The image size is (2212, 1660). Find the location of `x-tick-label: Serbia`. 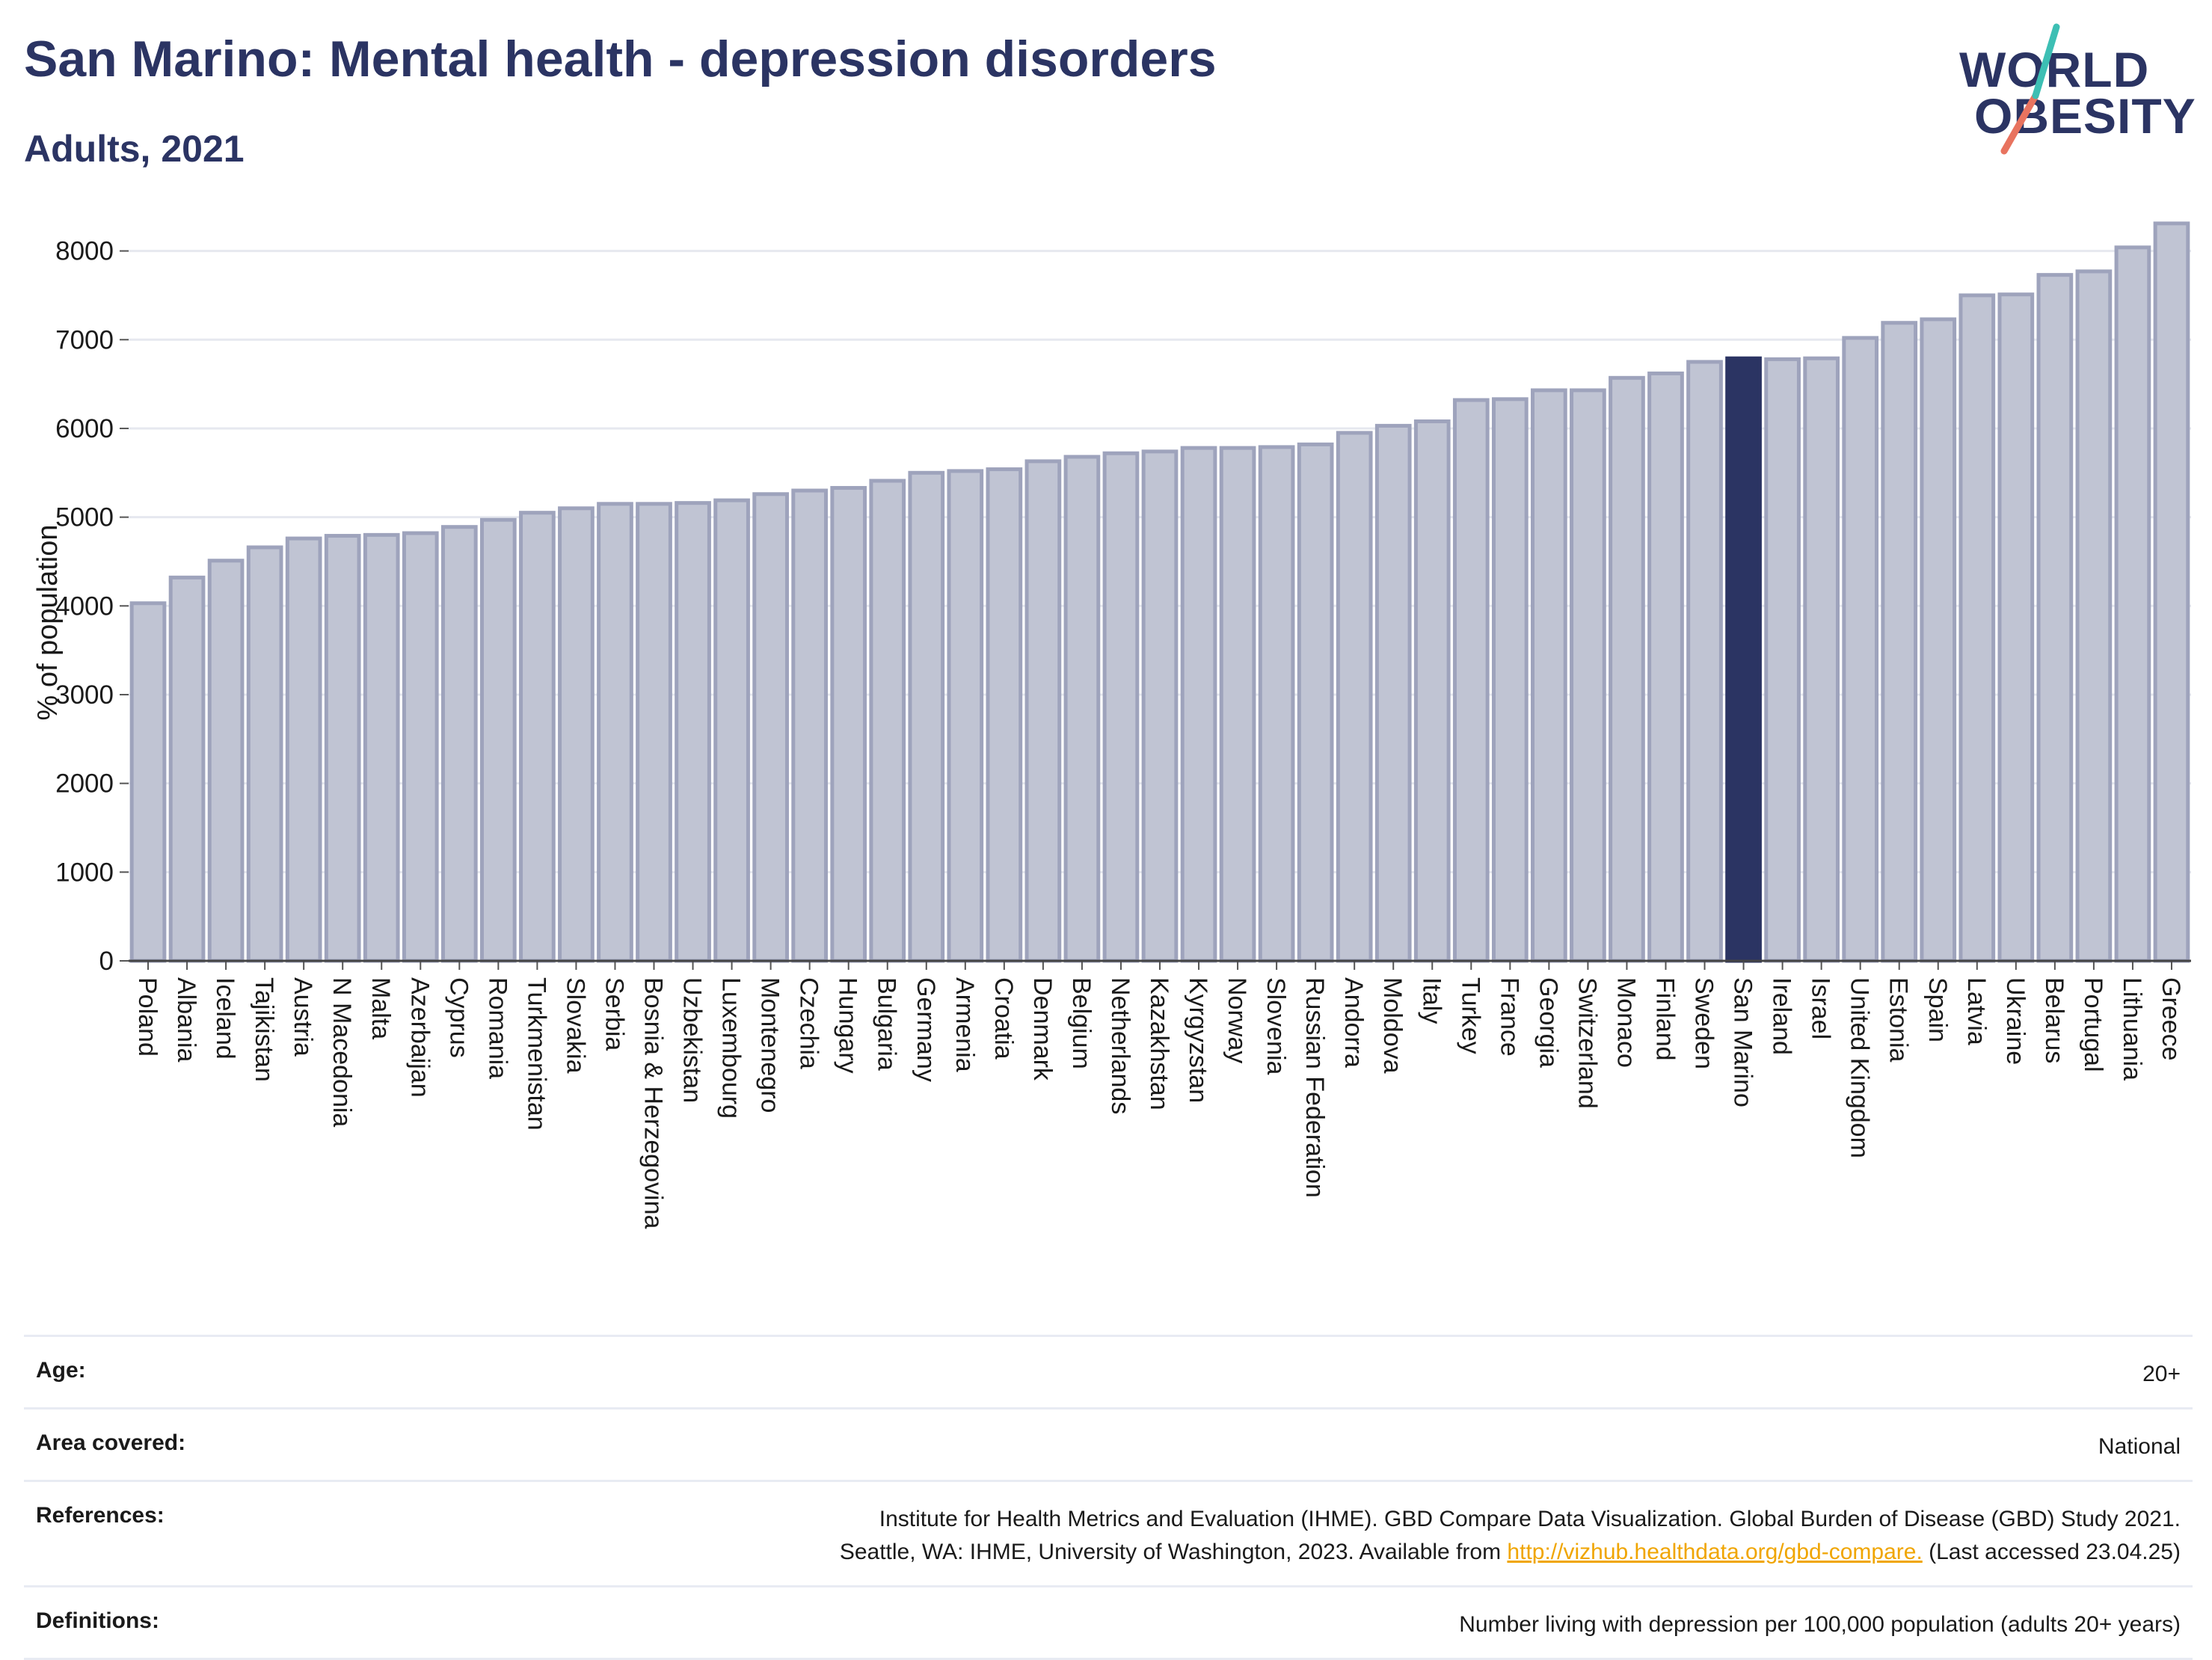

x-tick-label: Serbia is located at coordinates (614, 1014).